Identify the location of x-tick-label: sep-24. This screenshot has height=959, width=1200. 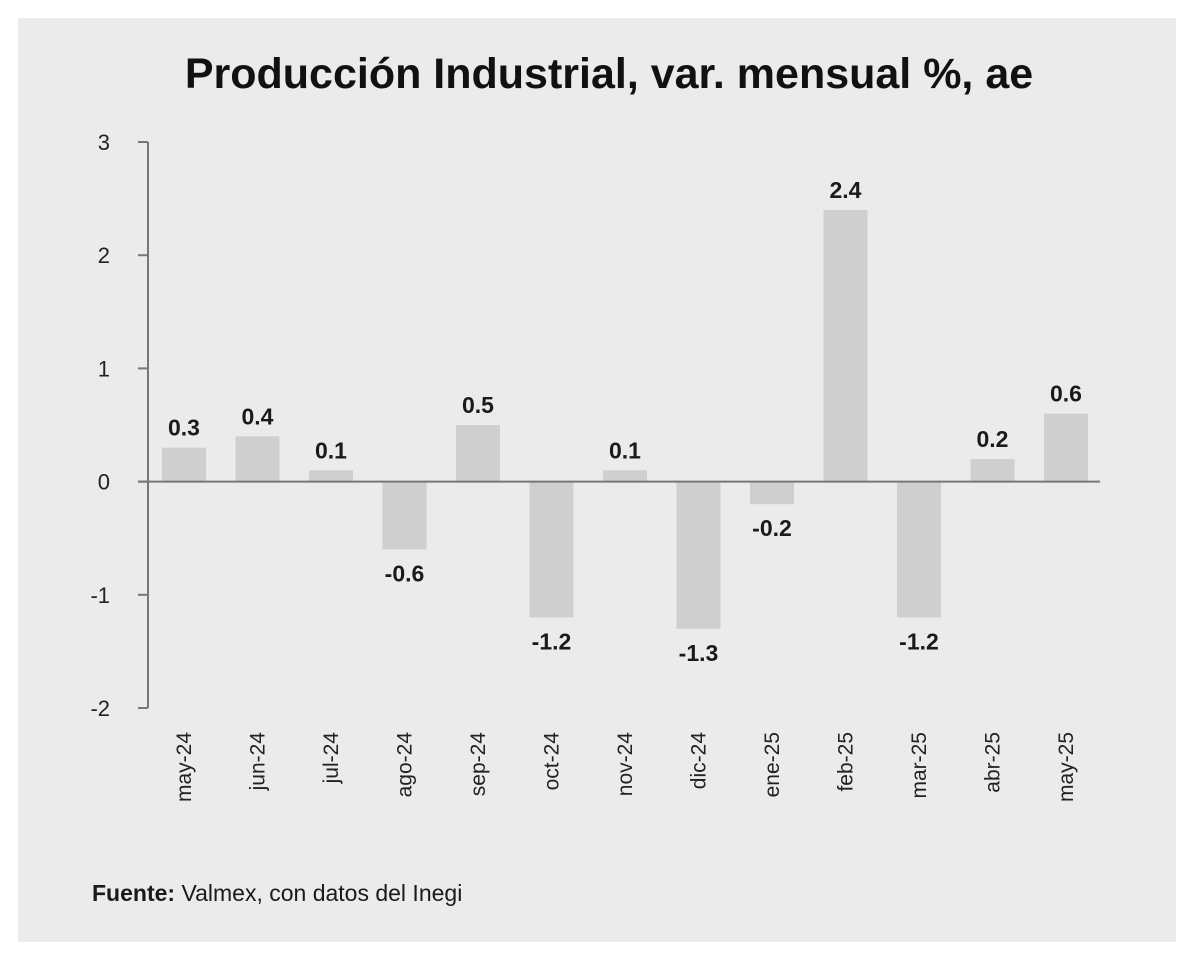
(478, 764).